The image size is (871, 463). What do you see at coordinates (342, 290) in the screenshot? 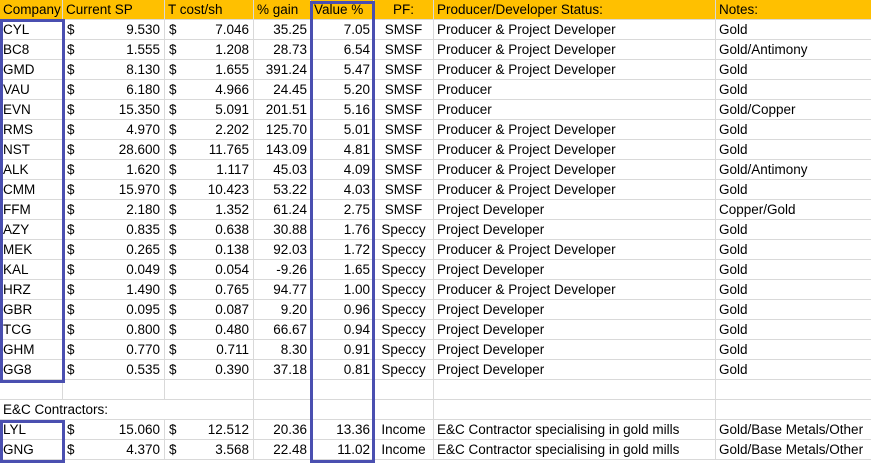
I see `value-pct-cell: 1.00` at bounding box center [342, 290].